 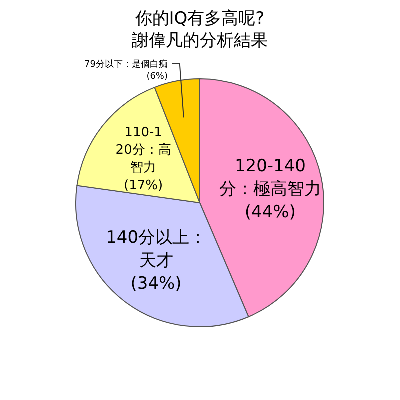 I want to click on subtitle: 謝偉凡的分析結果, so click(x=200, y=41).